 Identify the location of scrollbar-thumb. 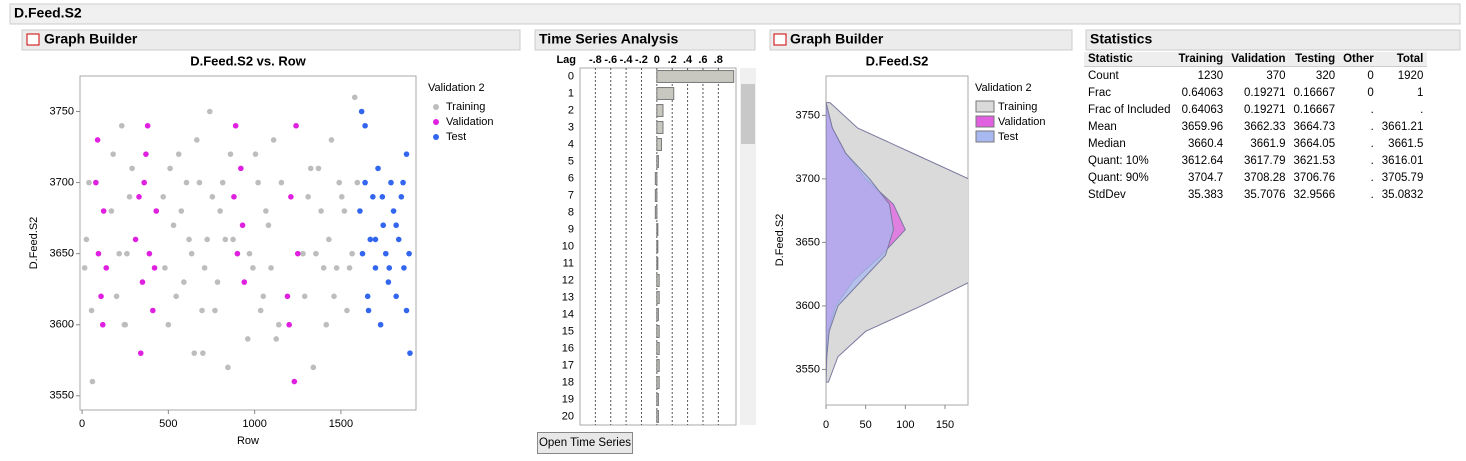
(748, 114).